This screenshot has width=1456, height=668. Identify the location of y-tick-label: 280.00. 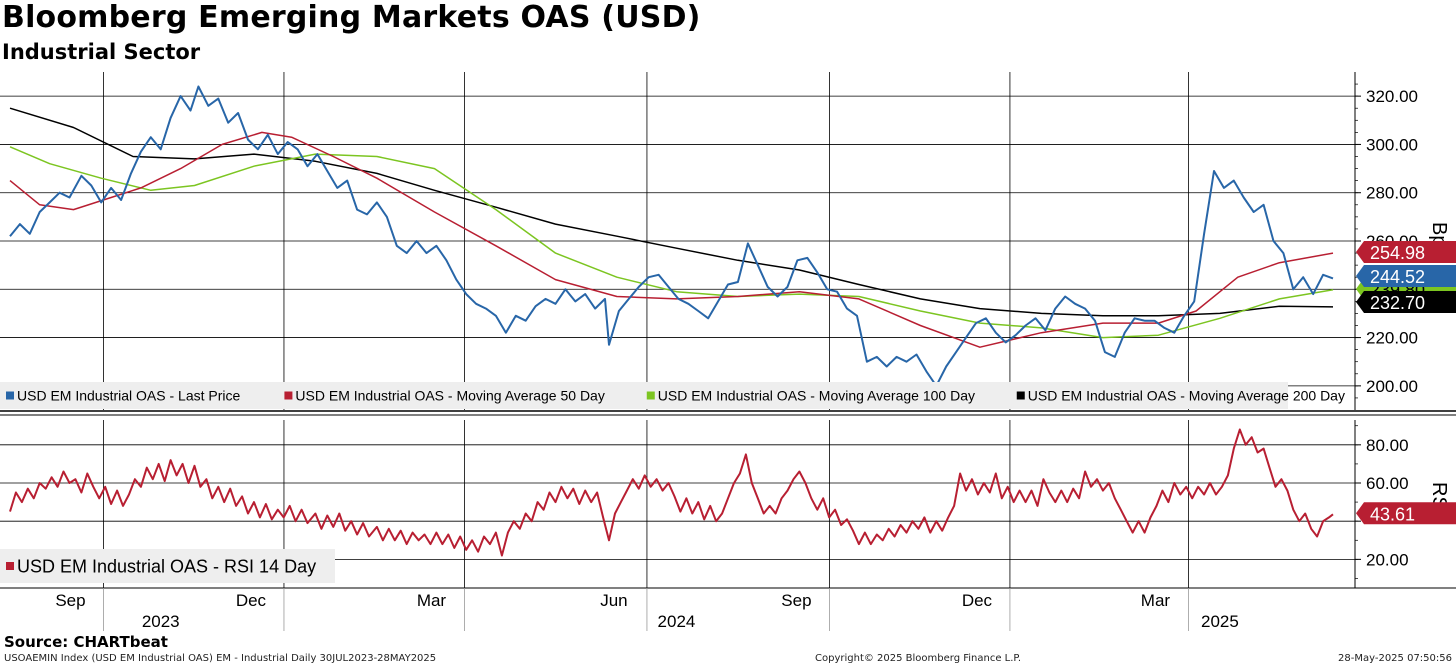
(1392, 193).